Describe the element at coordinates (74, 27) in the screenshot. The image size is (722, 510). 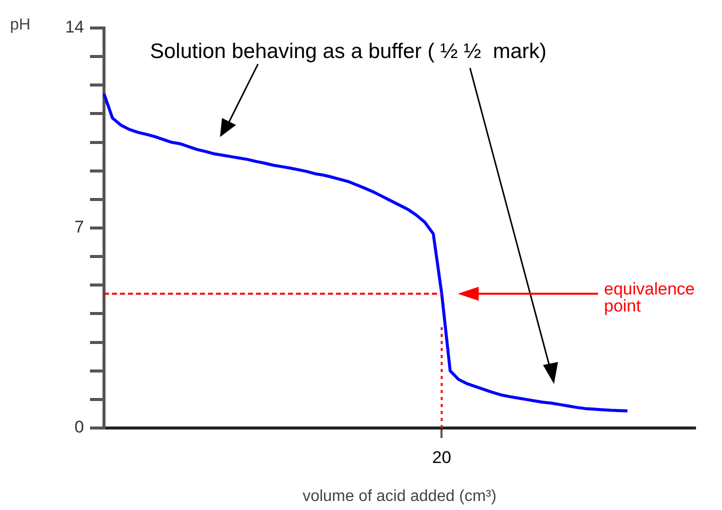
I see `y-tick-label: 14` at that location.